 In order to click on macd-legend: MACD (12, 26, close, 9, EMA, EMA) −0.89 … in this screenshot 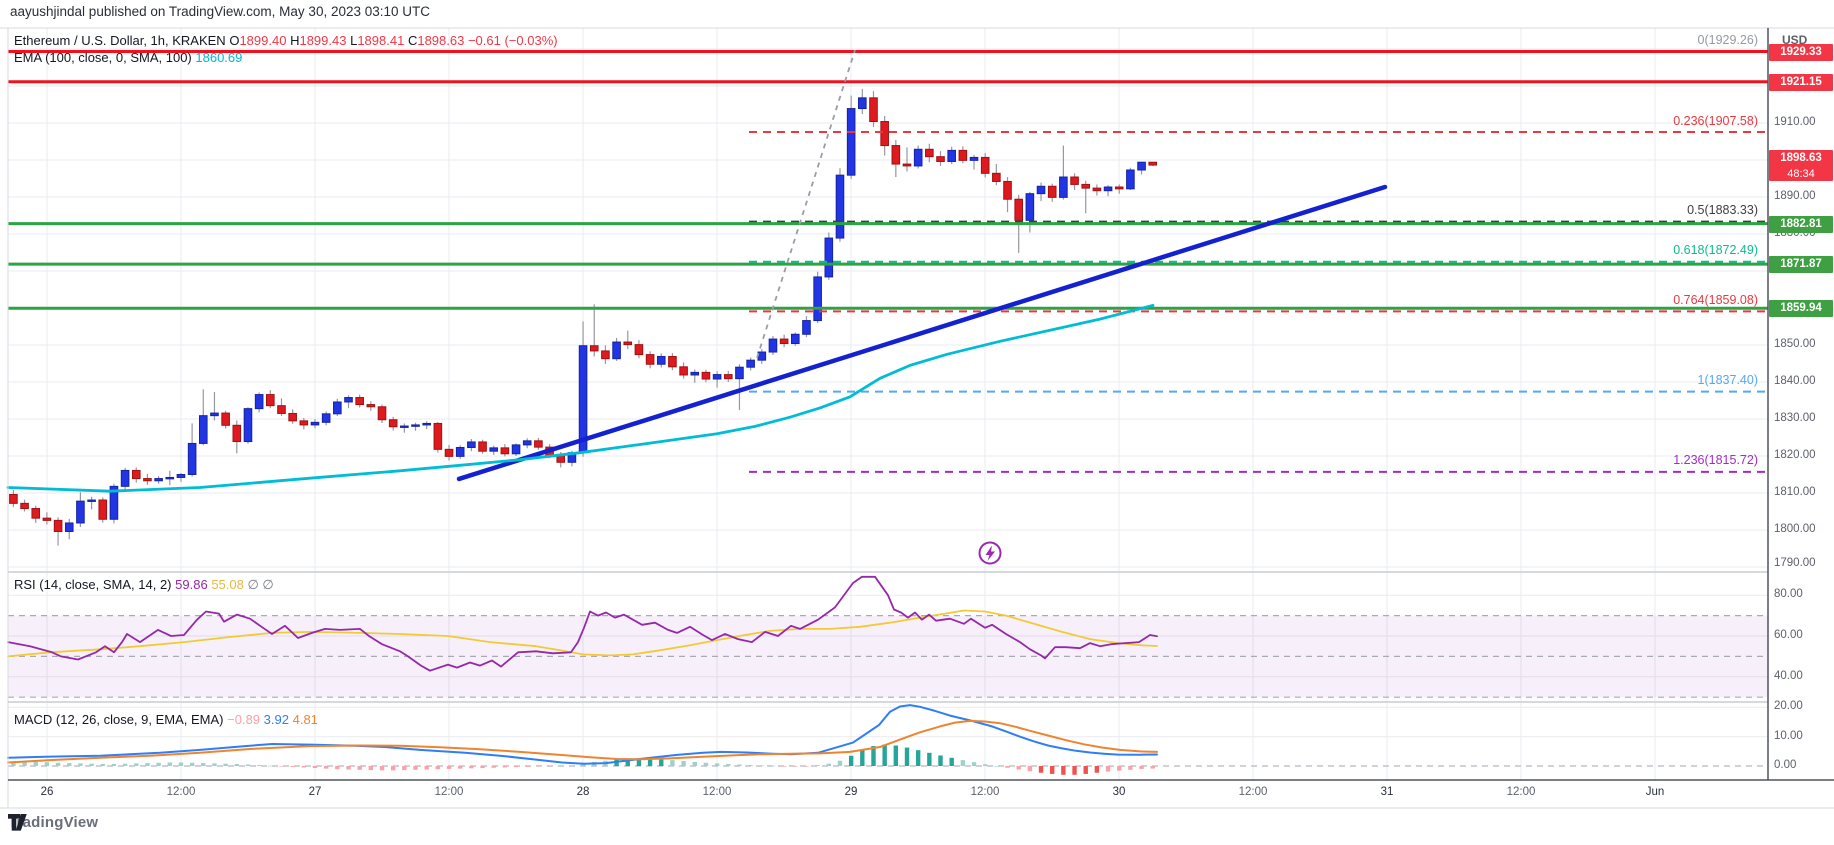, I will do `click(166, 719)`.